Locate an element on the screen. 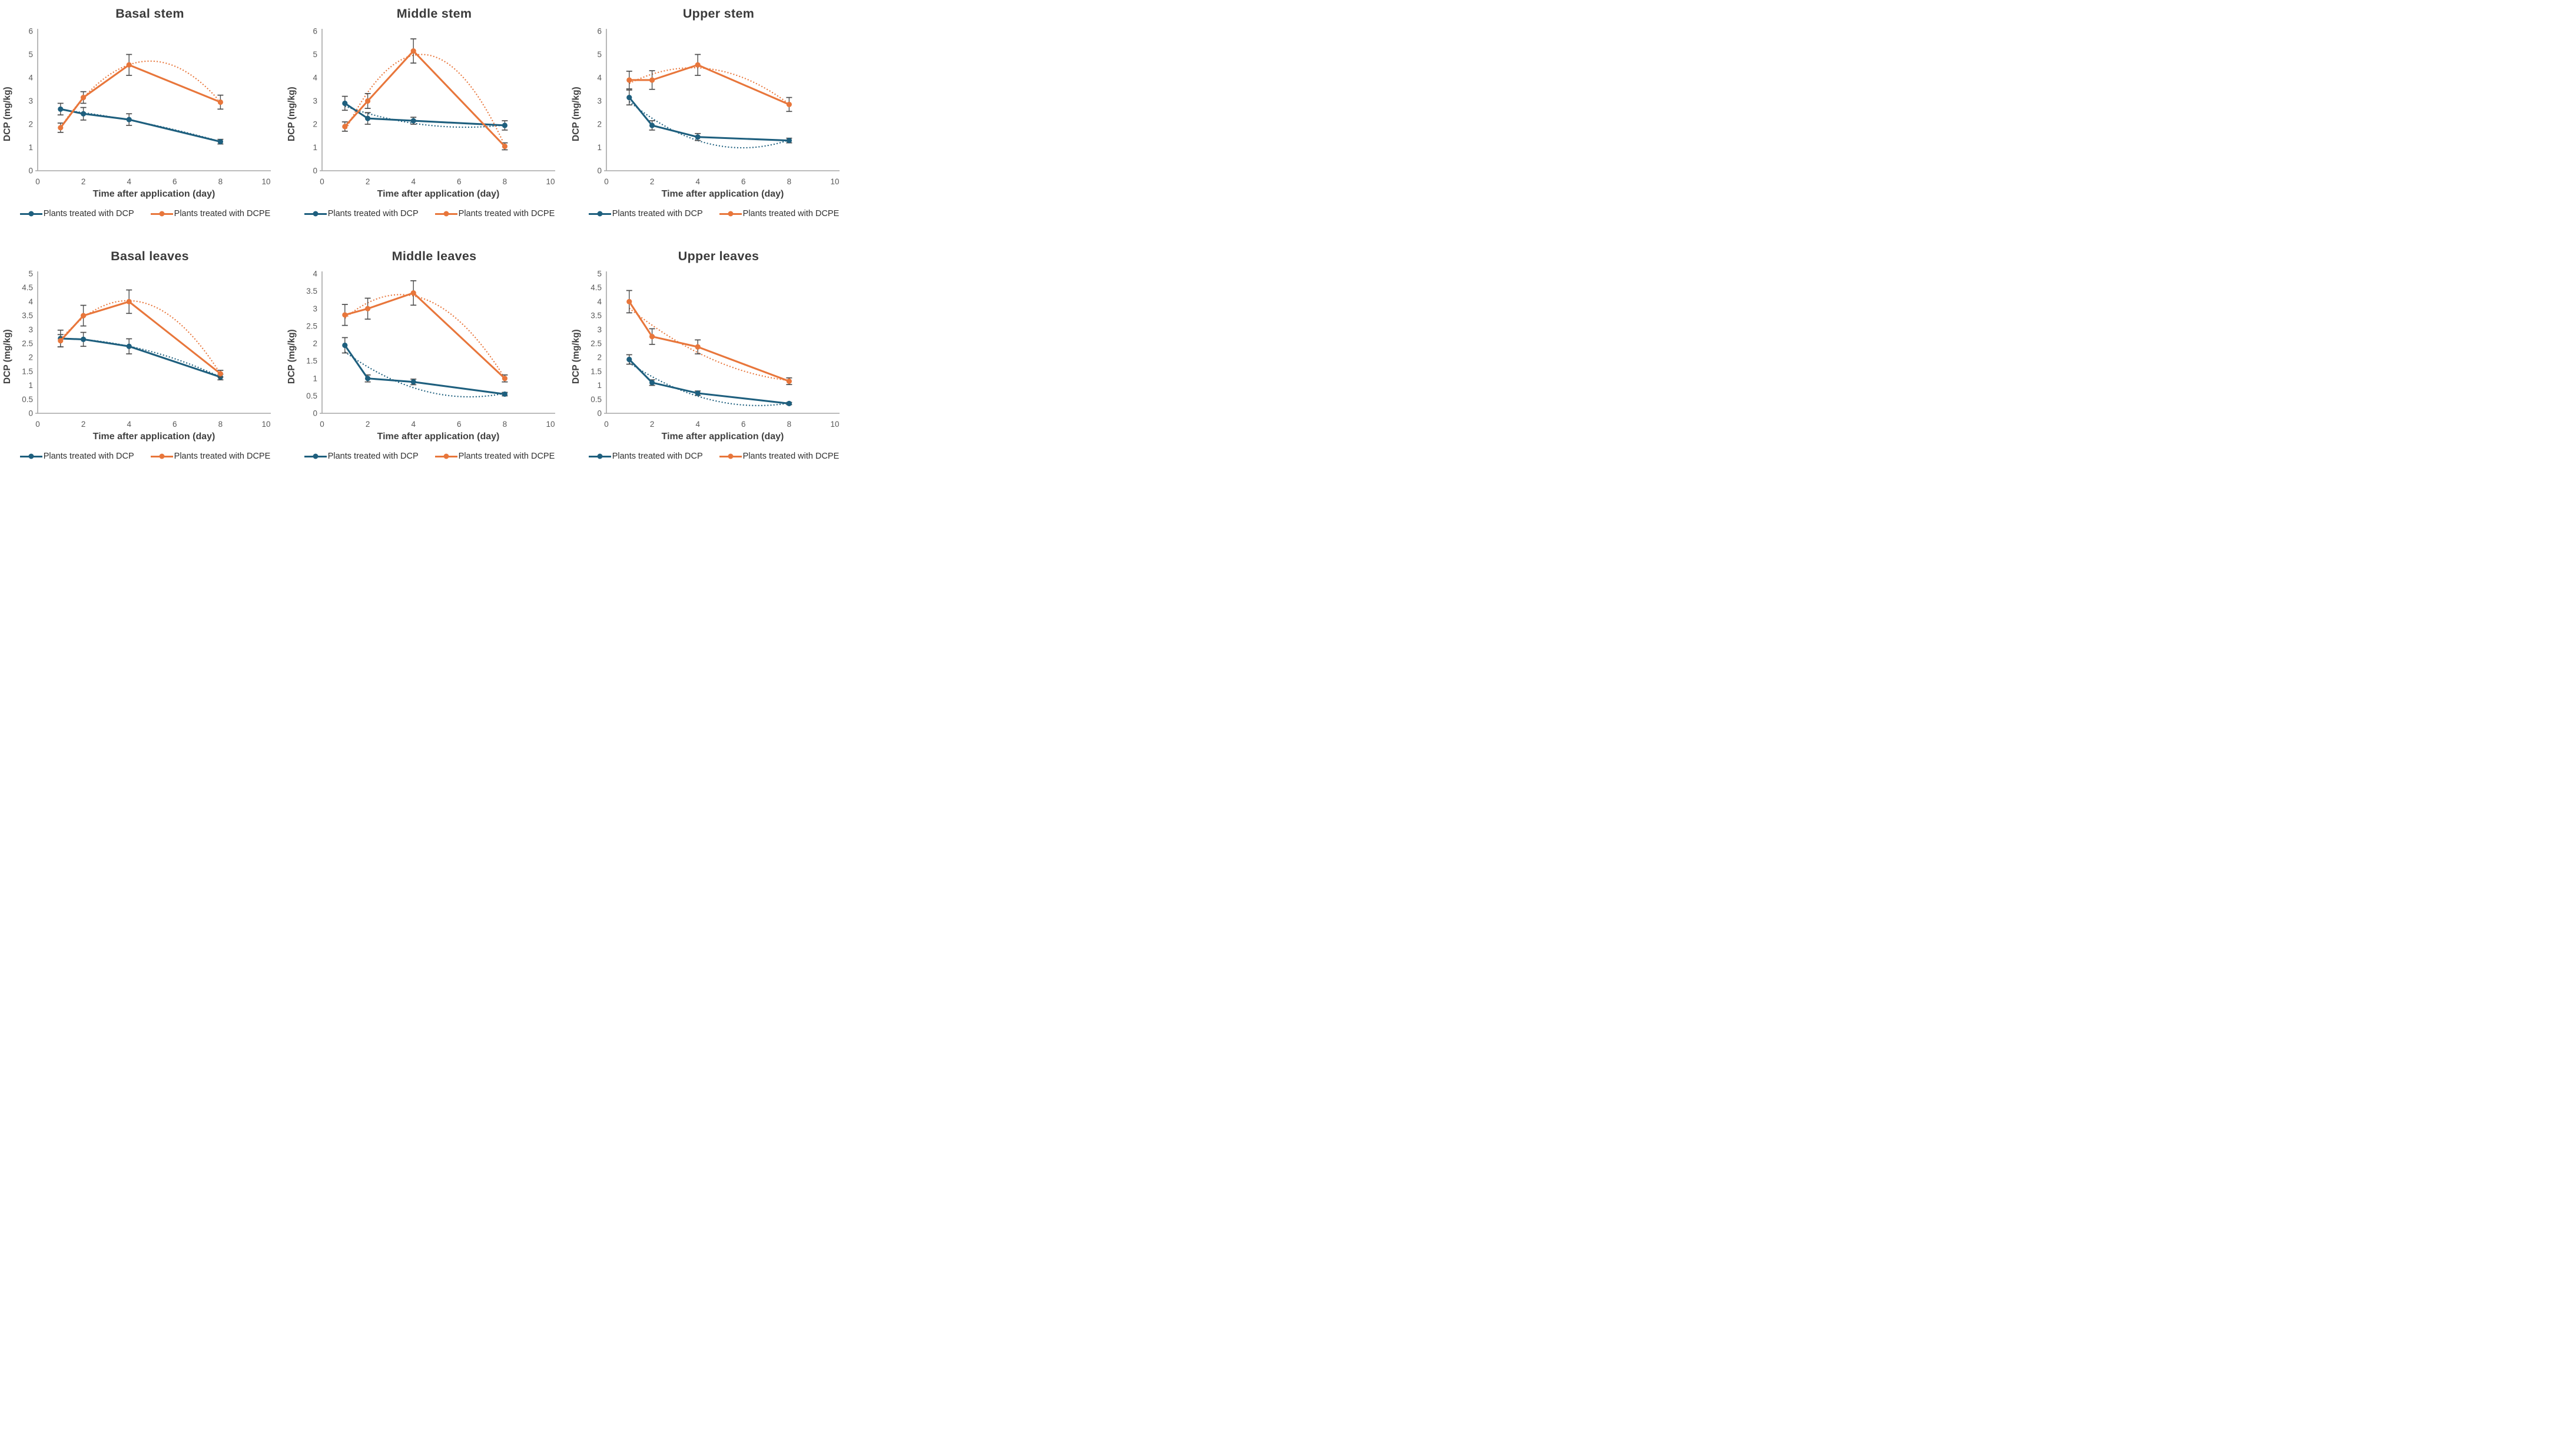  line-chart-basal-stem: 0 1 2 3 4 5 6 0 2 4 6 8 10 is located at coordinates (149, 106).